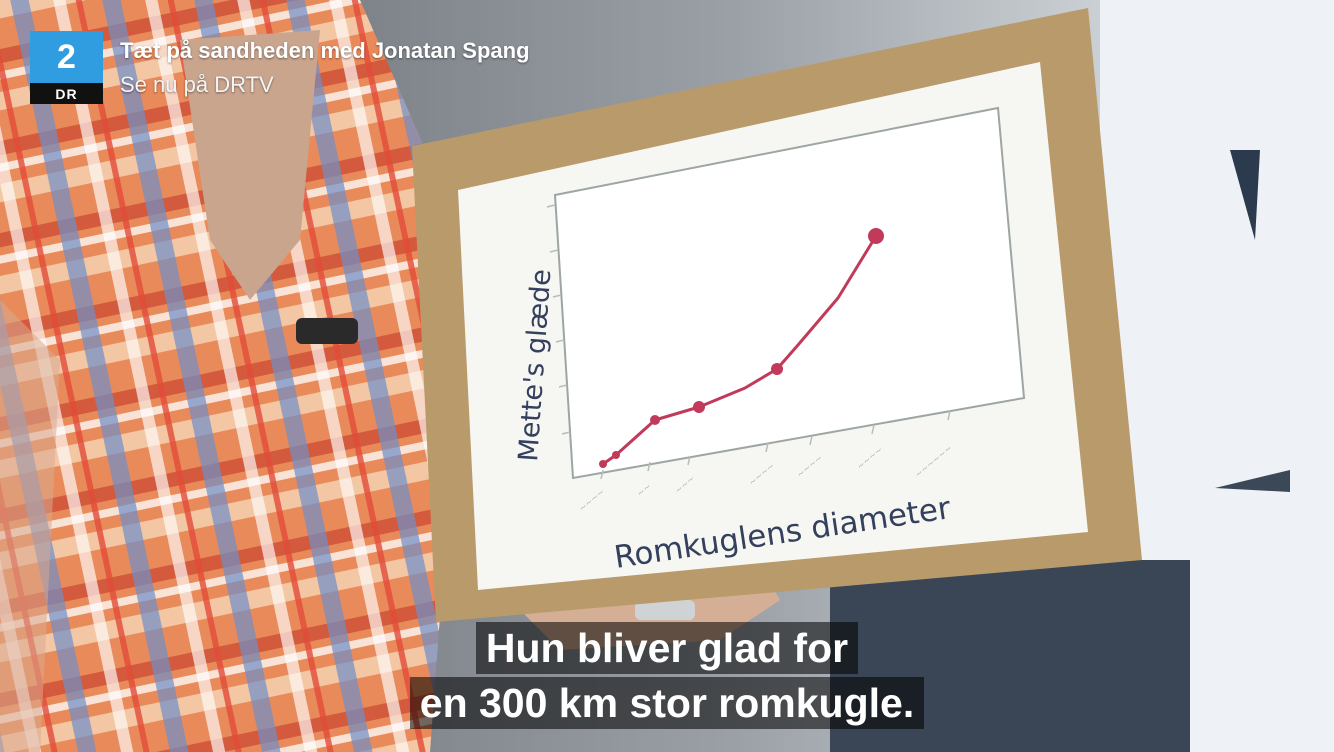 Image resolution: width=1334 pixels, height=752 pixels. Describe the element at coordinates (327, 331) in the screenshot. I see `lapel-microphone` at that location.